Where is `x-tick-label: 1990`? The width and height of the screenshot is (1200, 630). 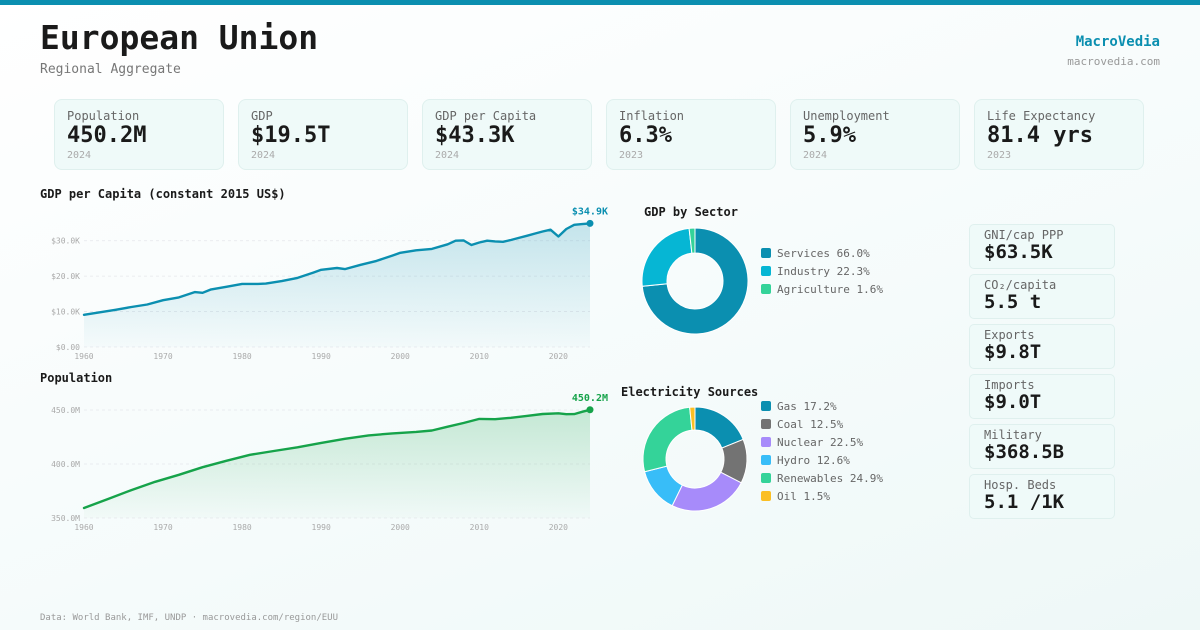
x-tick-label: 1990 is located at coordinates (321, 527).